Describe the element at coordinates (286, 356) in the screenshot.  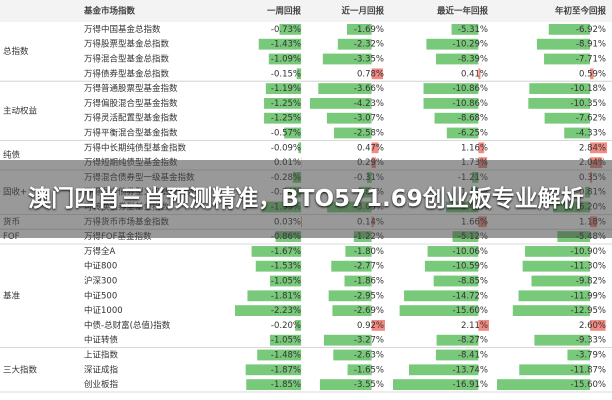
I see `value-label: -1.48%` at that location.